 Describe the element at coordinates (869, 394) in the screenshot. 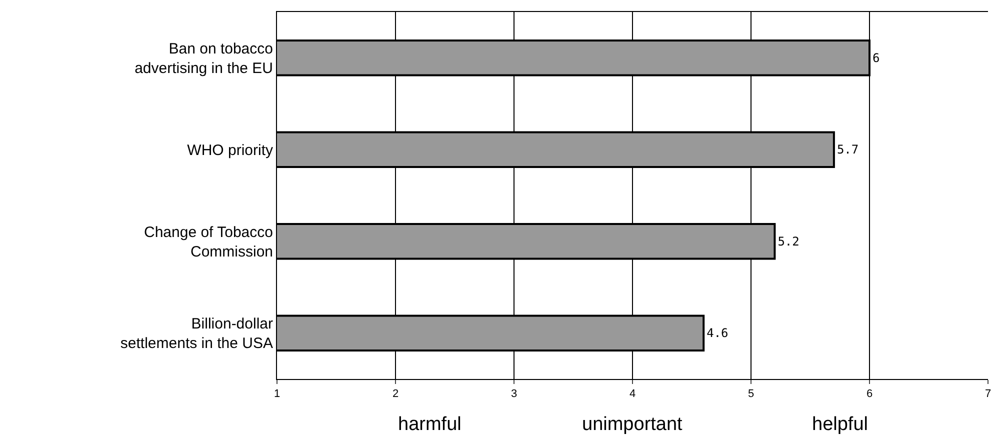

I see `x-tick-label: 6` at that location.